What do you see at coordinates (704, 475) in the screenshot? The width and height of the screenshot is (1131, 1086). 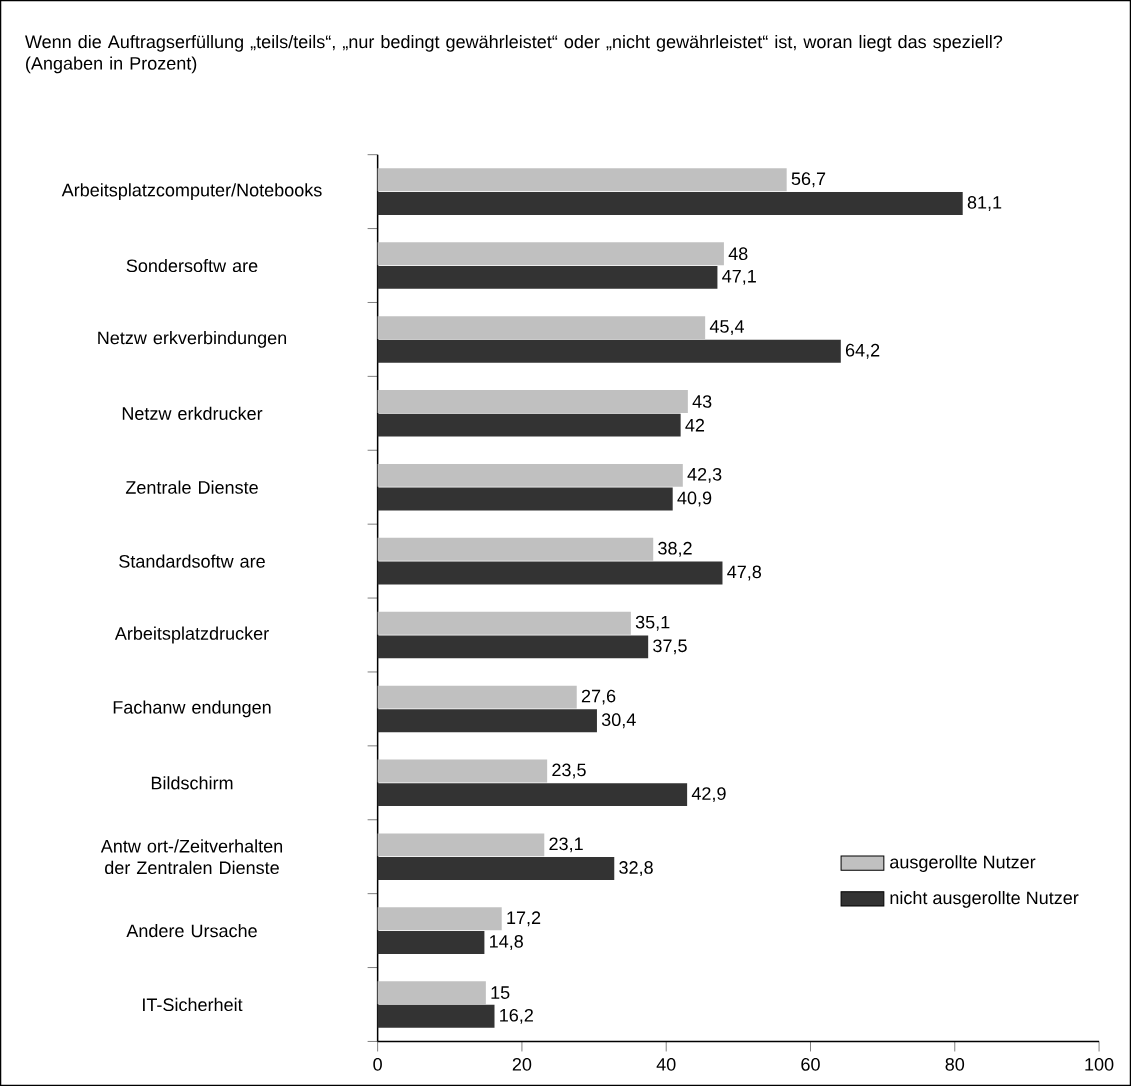 I see `data-label: 42,3` at bounding box center [704, 475].